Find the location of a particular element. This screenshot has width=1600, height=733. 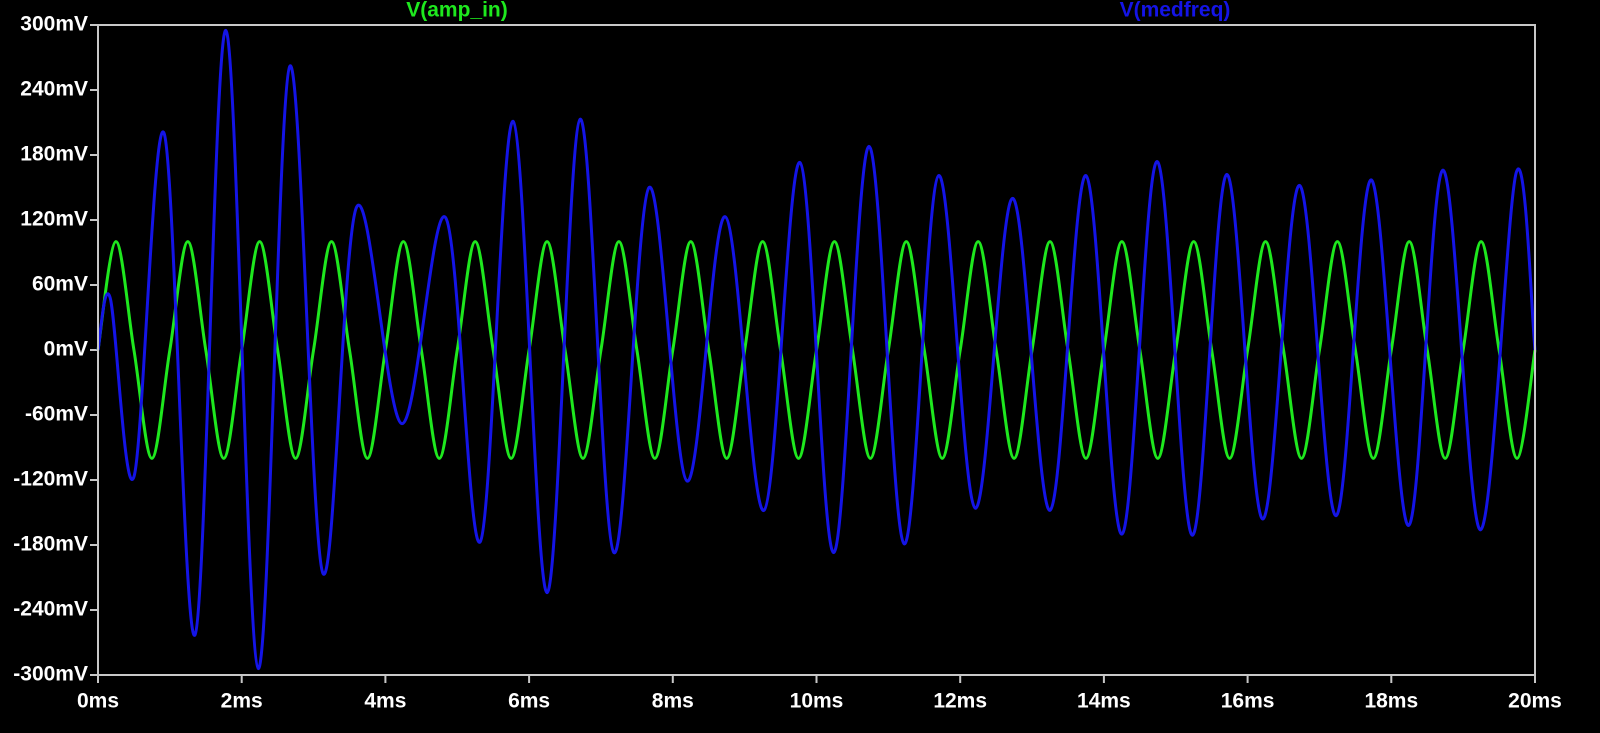

x-tick-label: 0ms is located at coordinates (98, 701).